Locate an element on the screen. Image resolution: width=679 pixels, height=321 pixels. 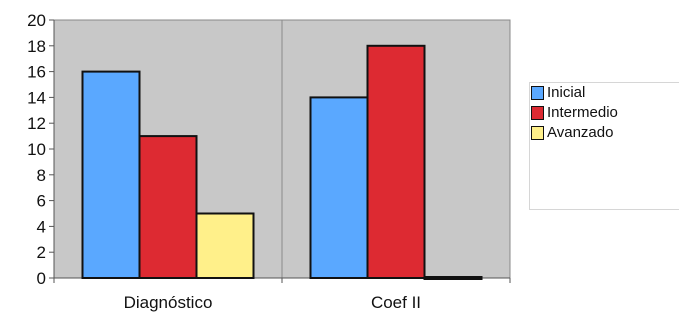
y-tick-label: 10 is located at coordinates (36, 149).